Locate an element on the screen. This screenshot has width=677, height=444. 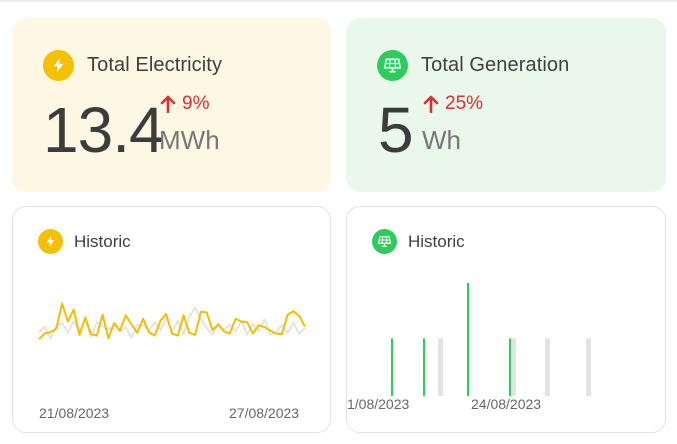
change-value: 25% is located at coordinates (464, 103).